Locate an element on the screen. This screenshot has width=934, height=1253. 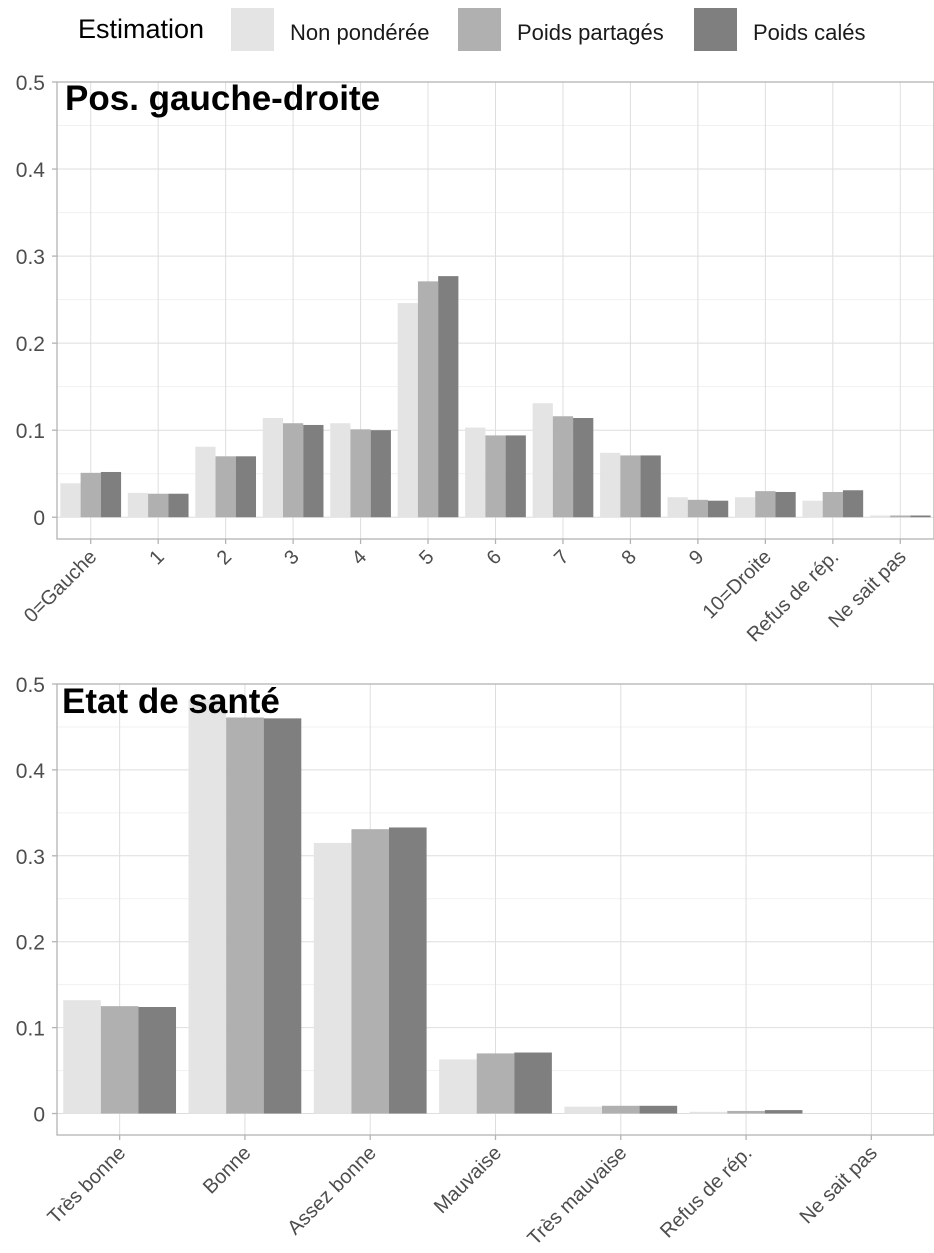
x-tick-label: Très mauvaise is located at coordinates (578, 1196).